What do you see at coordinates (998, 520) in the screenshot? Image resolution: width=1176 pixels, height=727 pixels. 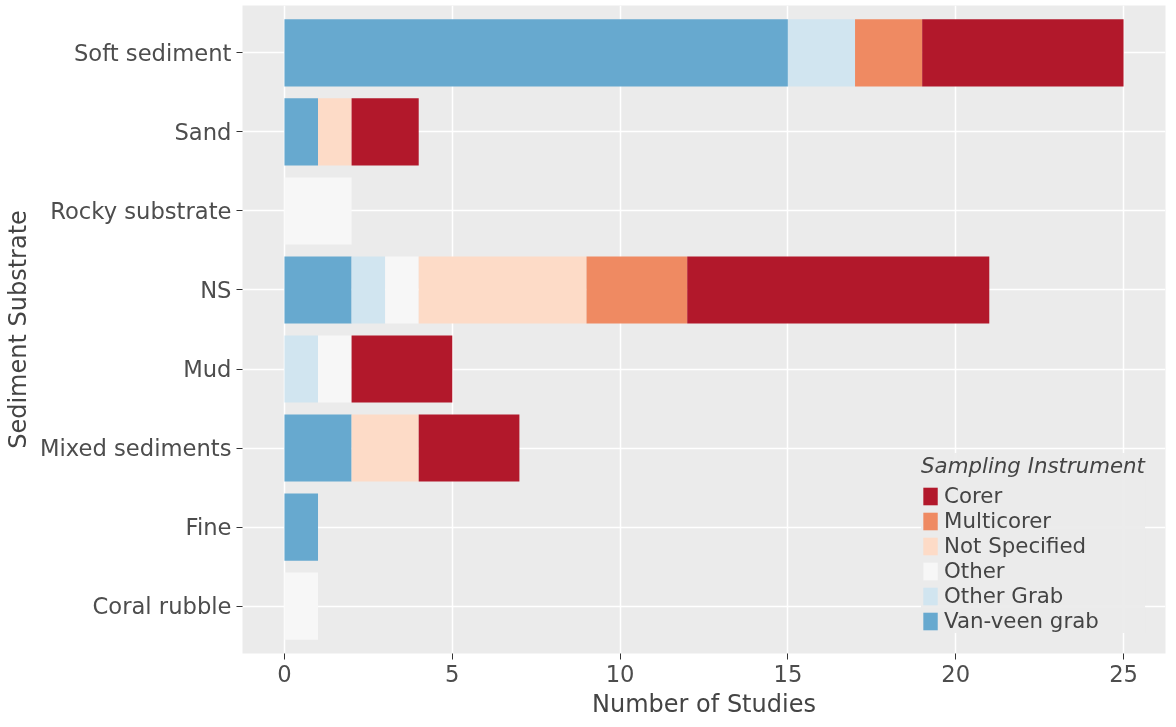 I see `legend-label: Multicorer` at bounding box center [998, 520].